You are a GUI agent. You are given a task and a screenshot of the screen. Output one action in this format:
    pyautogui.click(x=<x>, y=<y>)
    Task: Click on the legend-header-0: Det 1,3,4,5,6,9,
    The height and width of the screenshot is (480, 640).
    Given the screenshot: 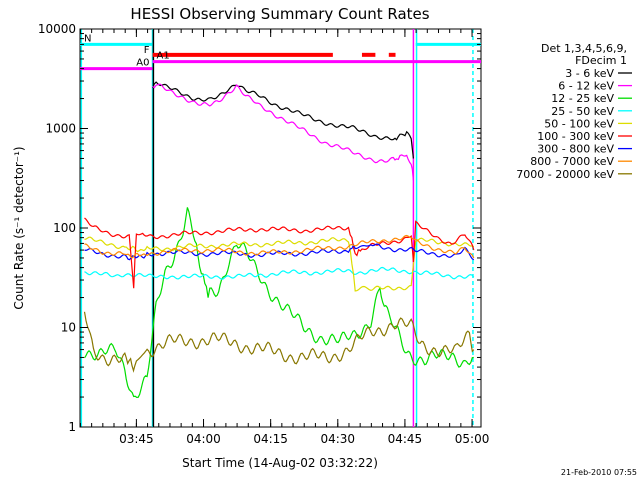 What is the action you would take?
    pyautogui.click(x=584, y=48)
    